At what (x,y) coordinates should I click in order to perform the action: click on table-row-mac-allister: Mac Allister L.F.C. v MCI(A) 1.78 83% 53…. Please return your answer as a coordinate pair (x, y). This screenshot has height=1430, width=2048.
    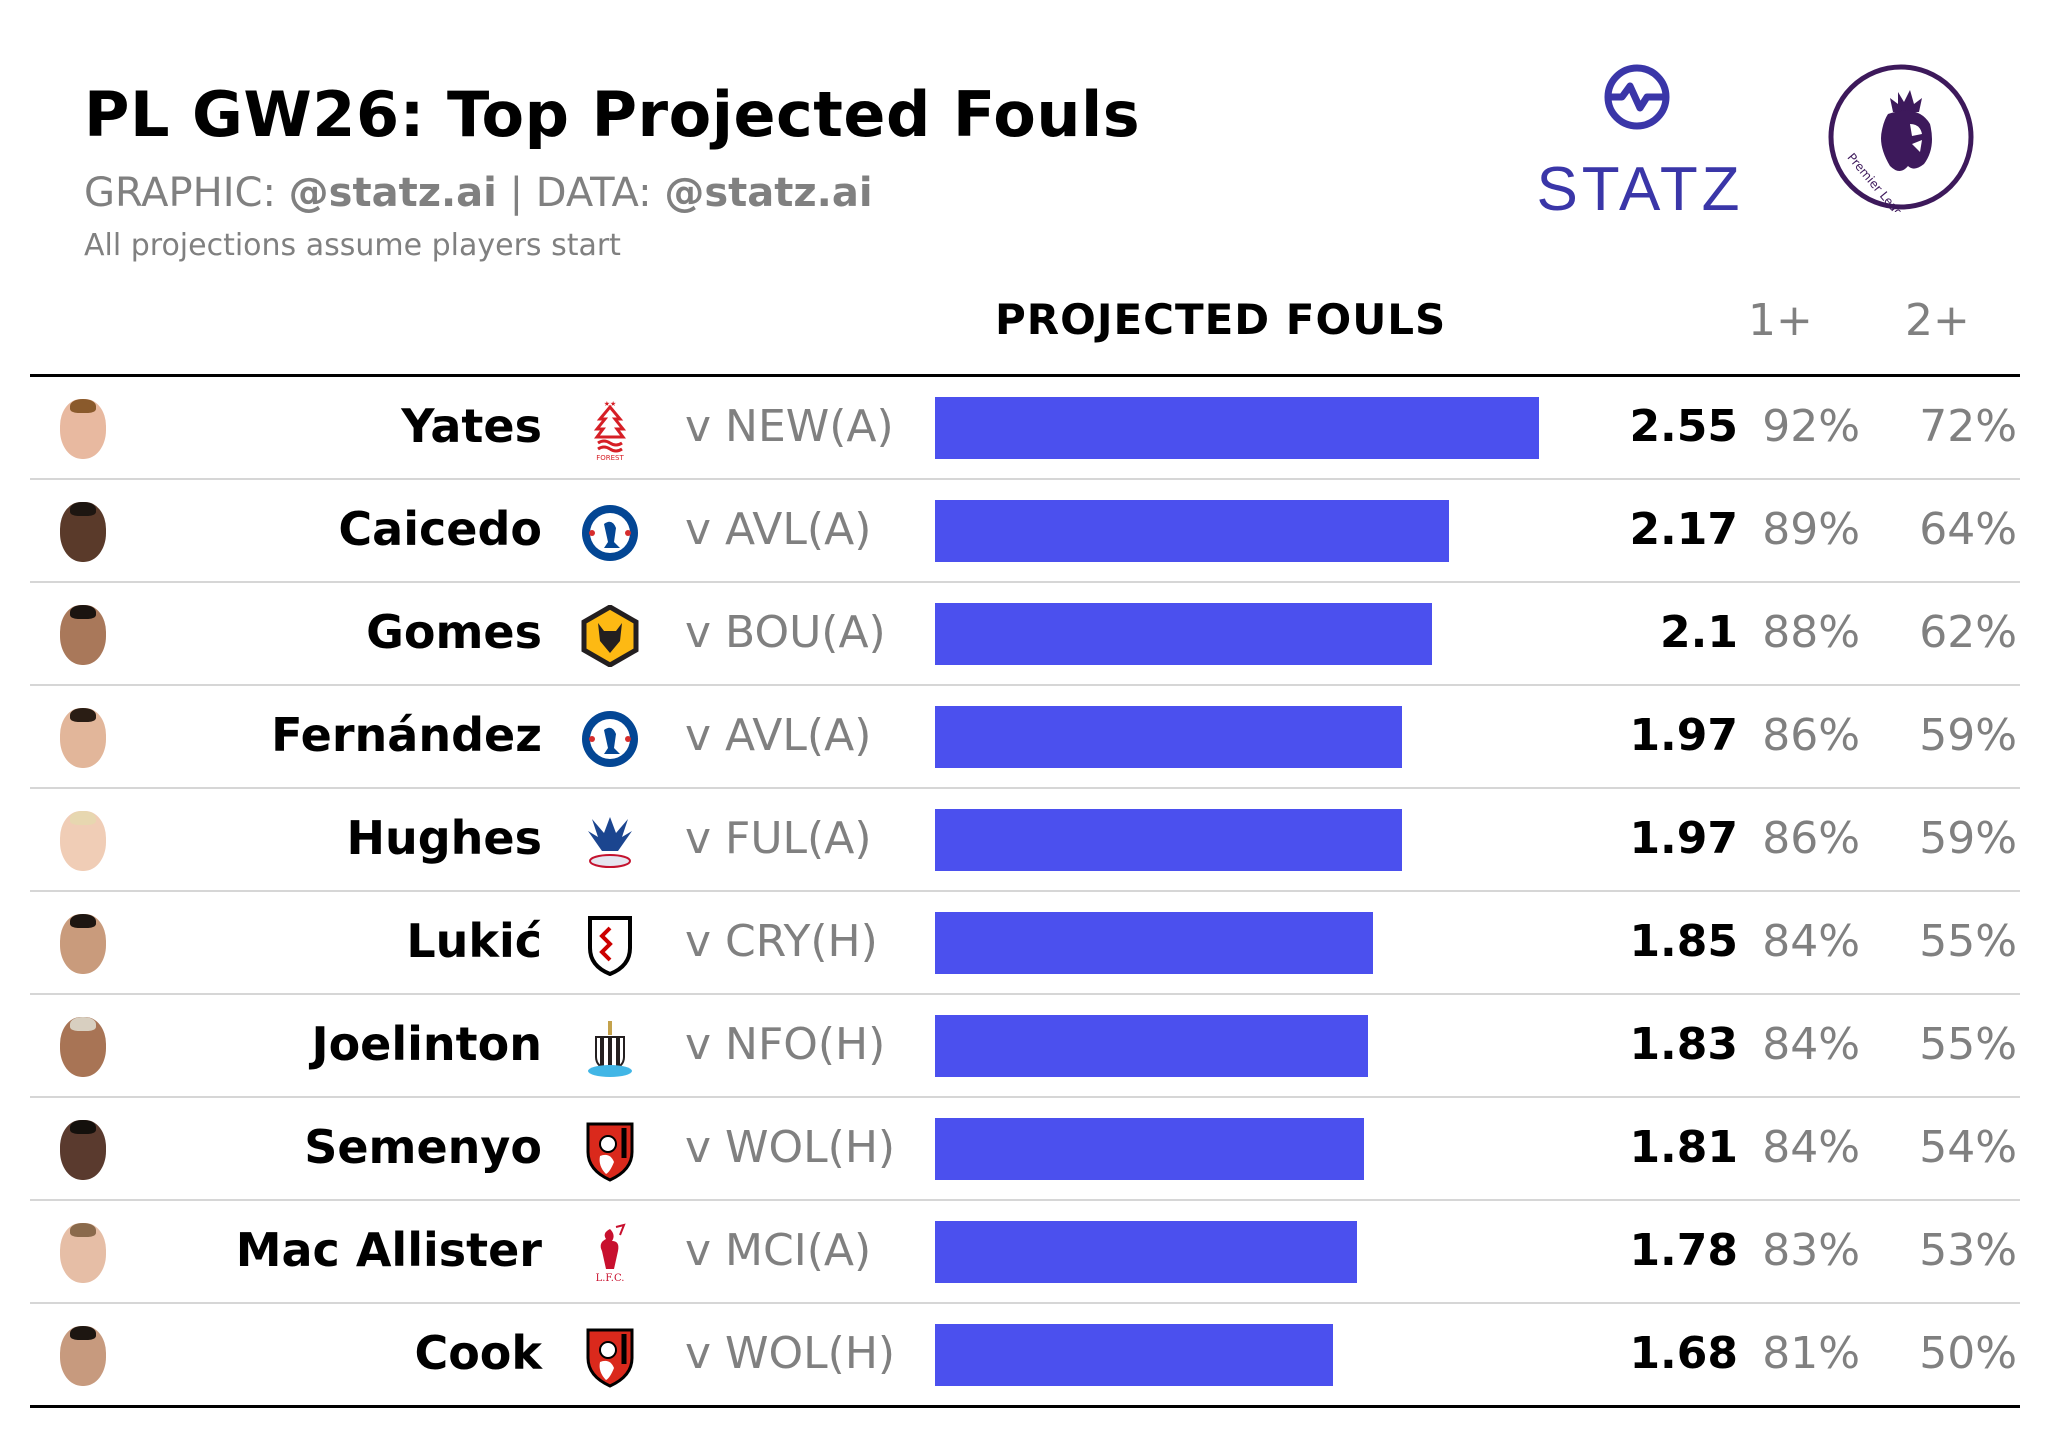
    Looking at the image, I should click on (1025, 1252).